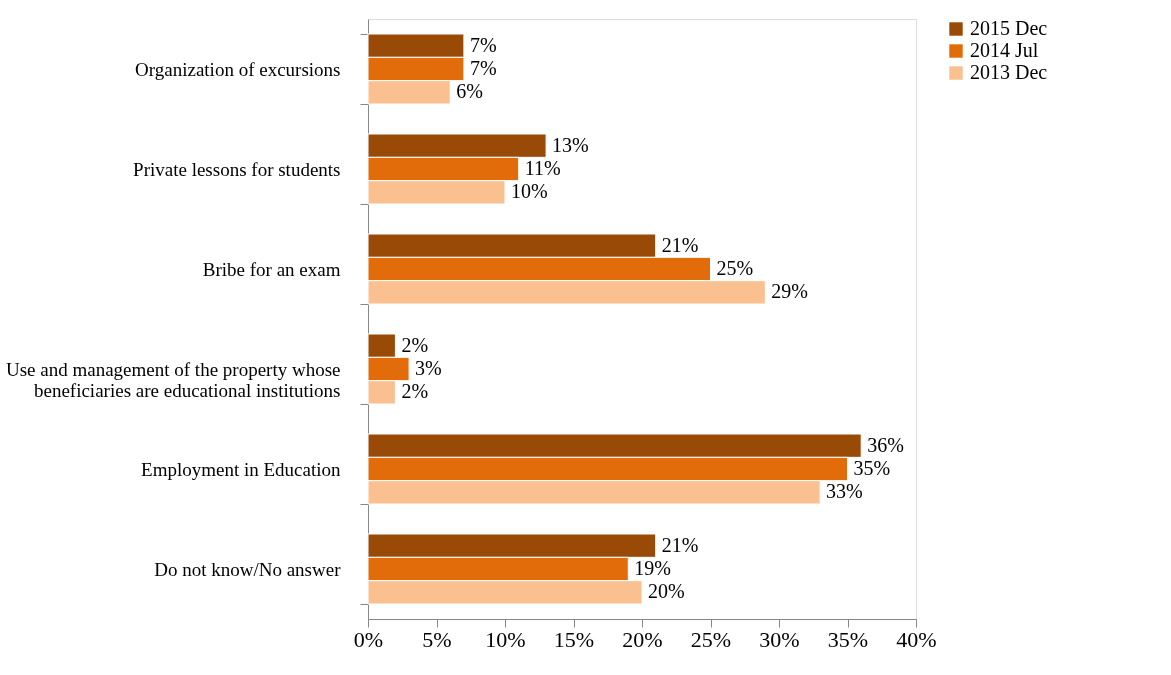 This screenshot has width=1171, height=675. Describe the element at coordinates (469, 91) in the screenshot. I see `data-label: 6%` at that location.